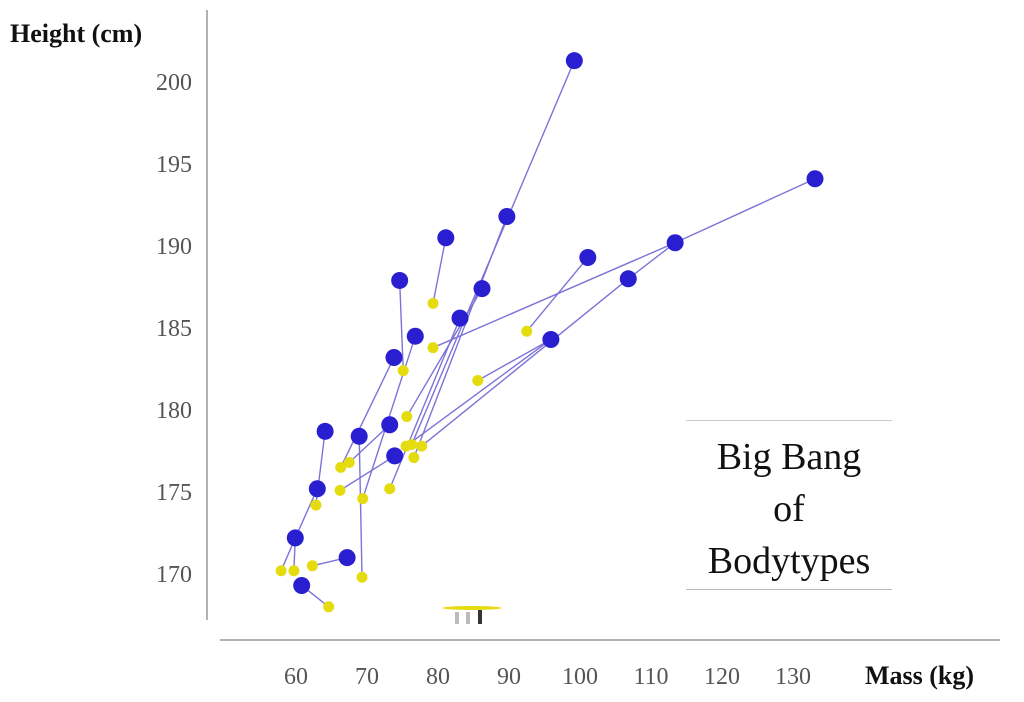 Image resolution: width=1024 pixels, height=702 pixels. Describe the element at coordinates (296, 677) in the screenshot. I see `x-tick-label: 60` at that location.